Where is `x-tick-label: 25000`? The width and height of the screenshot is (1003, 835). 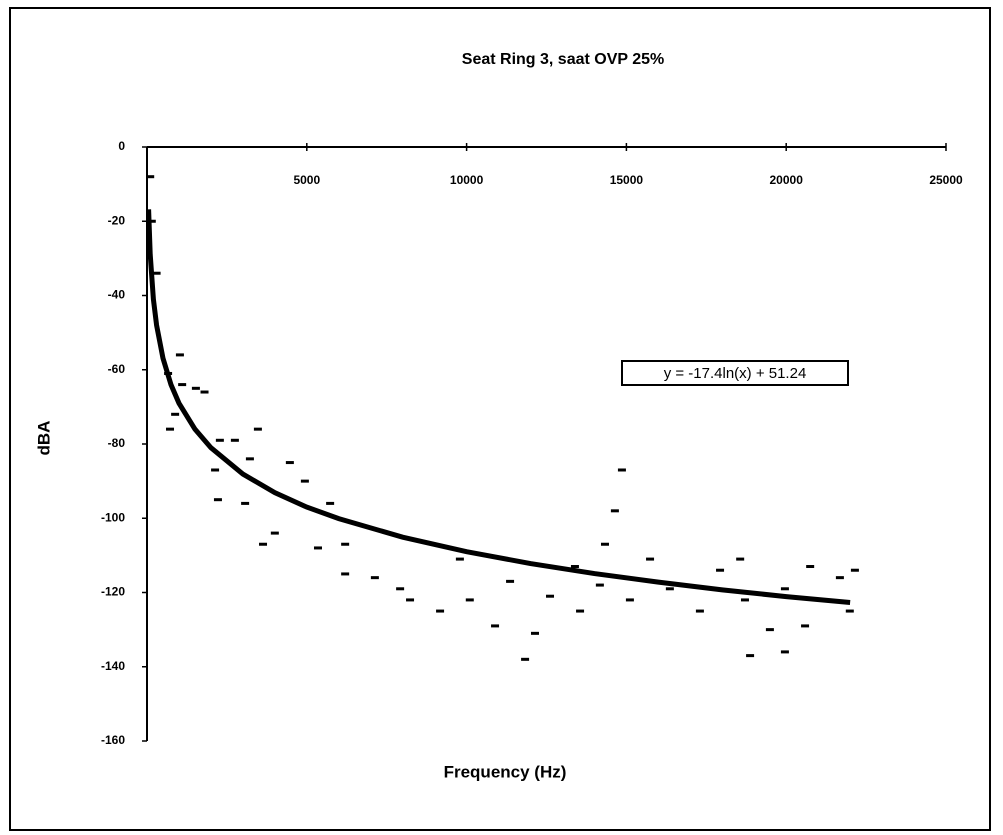
x-tick-label: 25000 is located at coordinates (946, 180).